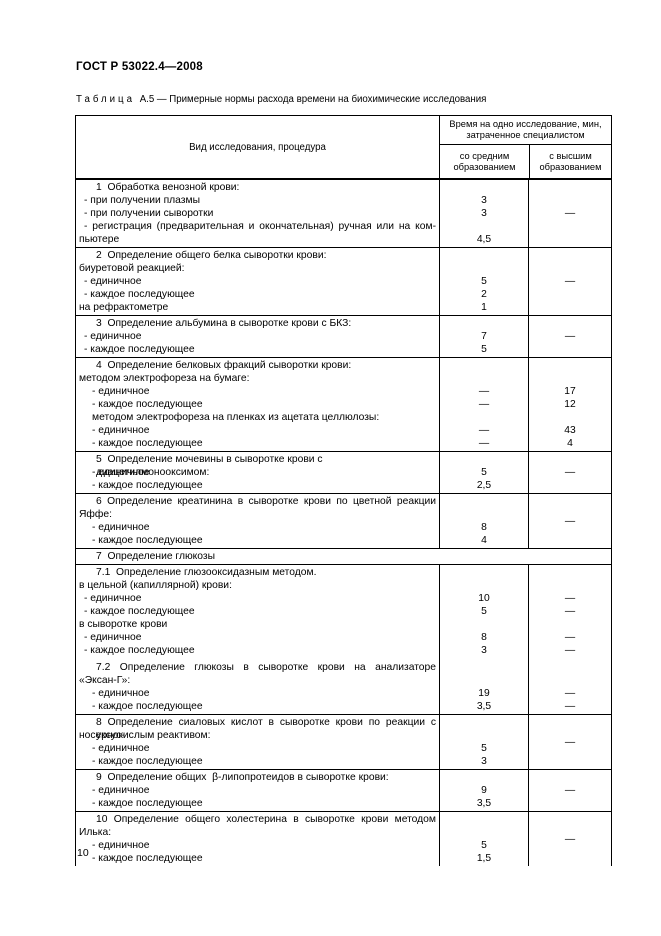 The image size is (661, 936). Describe the element at coordinates (105, 99) in the screenshot. I see `table-caption-label: Таблица` at that location.